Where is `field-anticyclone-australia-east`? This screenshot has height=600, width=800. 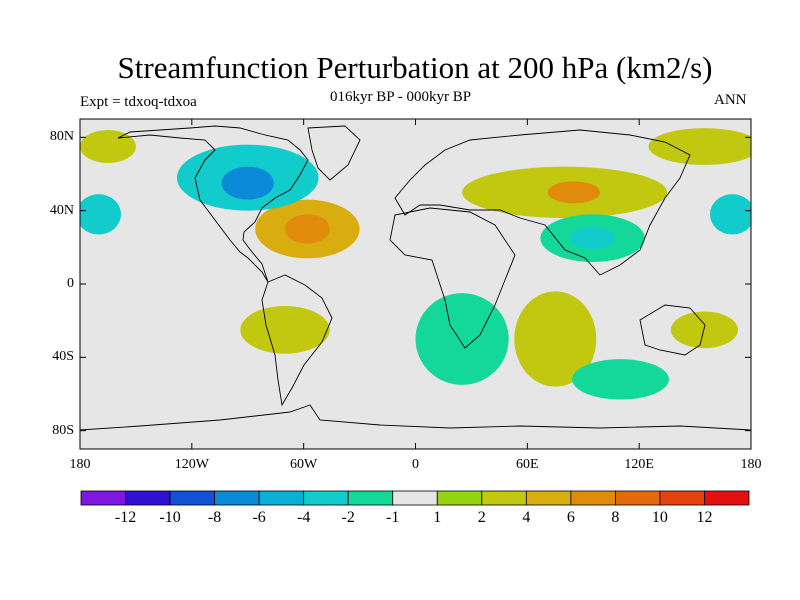
field-anticyclone-australia-east is located at coordinates (704, 330).